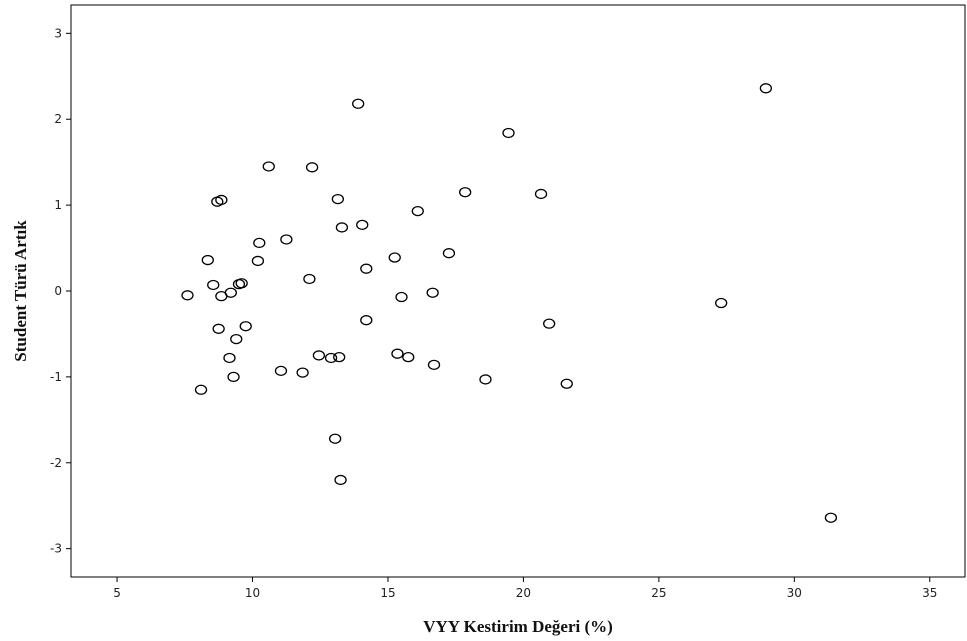 This screenshot has width=967, height=641. Describe the element at coordinates (794, 593) in the screenshot. I see `x-tick-label: 30` at that location.